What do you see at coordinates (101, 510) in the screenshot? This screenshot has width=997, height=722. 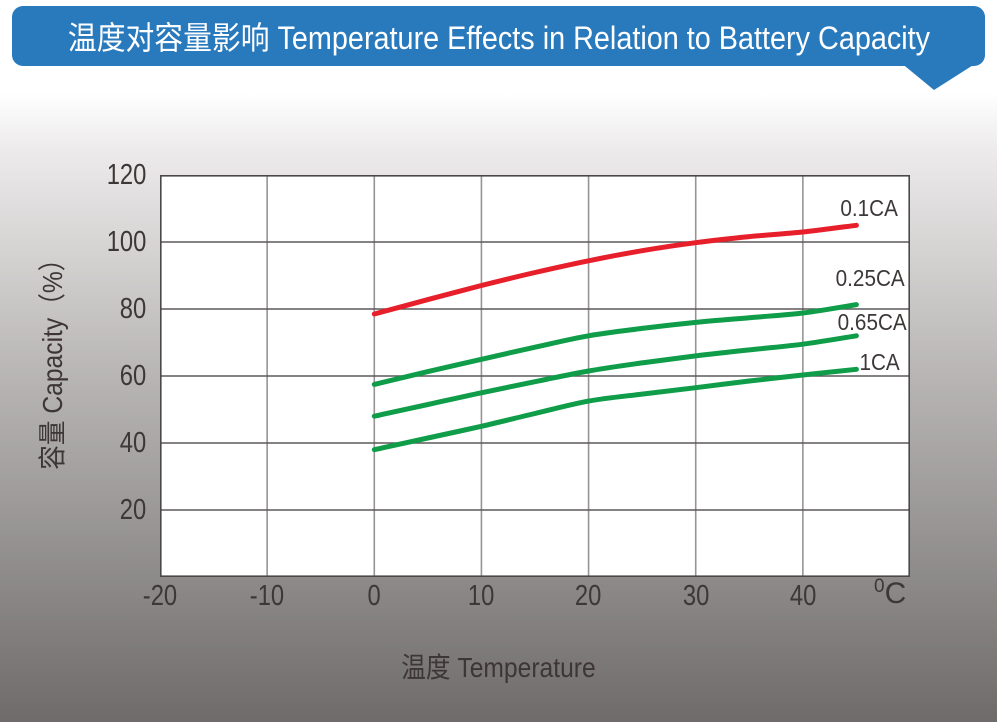 I see `y-tick-label: 20` at bounding box center [101, 510].